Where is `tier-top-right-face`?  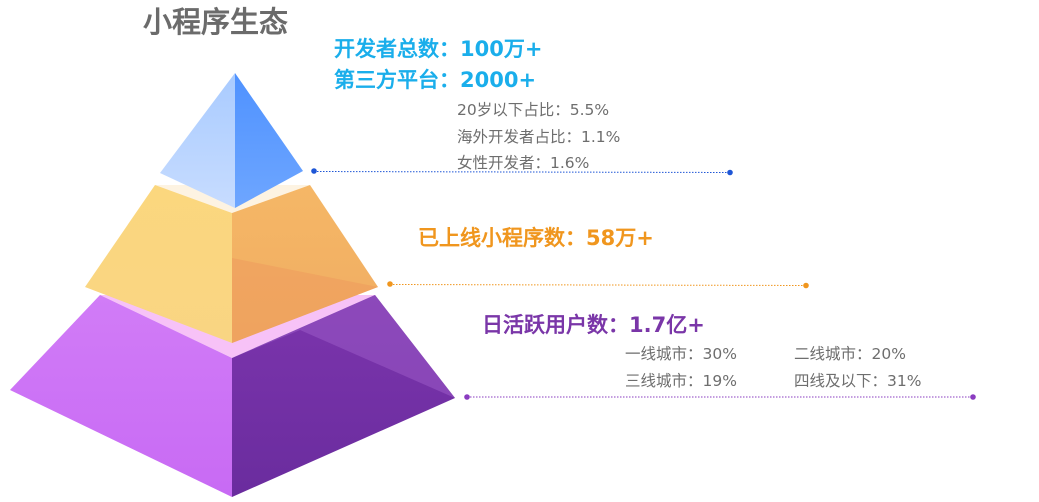
tier-top-right-face is located at coordinates (269, 140).